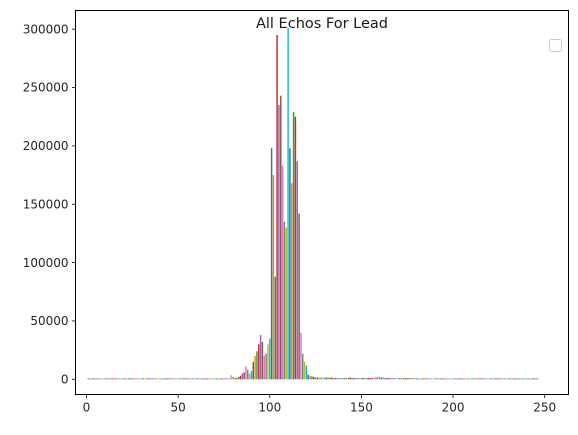 This screenshot has width=578, height=435. Describe the element at coordinates (46, 29) in the screenshot. I see `y-tick-label: 300000` at that location.